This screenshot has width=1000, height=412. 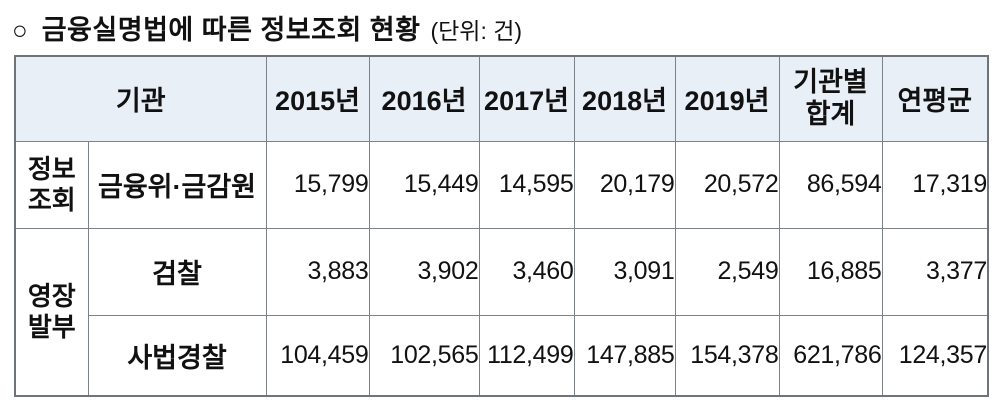 I want to click on row-group-info-inquiry: 정보 조회, so click(x=51, y=184).